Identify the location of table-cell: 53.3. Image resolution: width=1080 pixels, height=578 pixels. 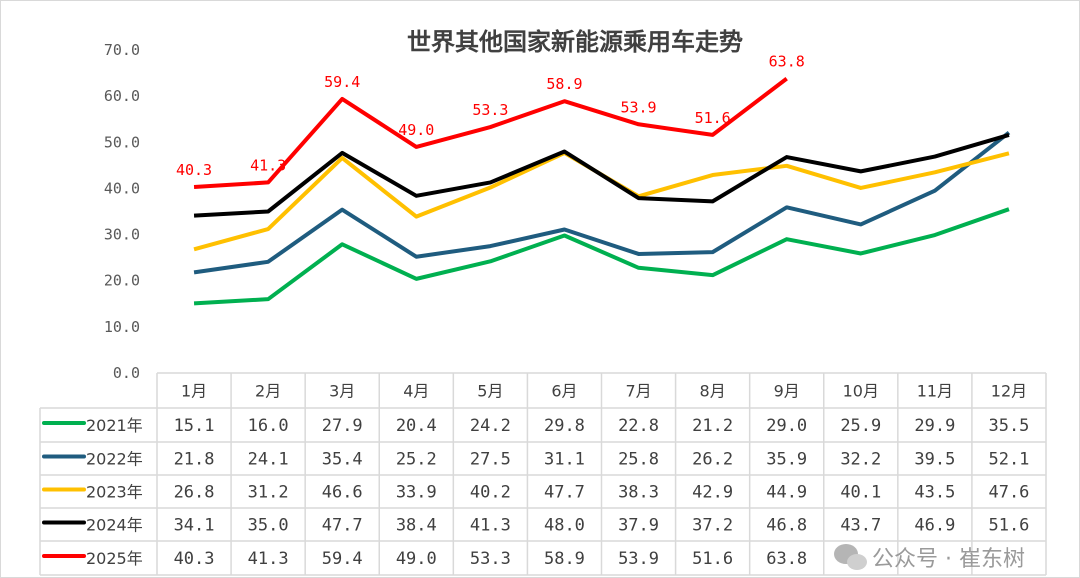
(490, 559).